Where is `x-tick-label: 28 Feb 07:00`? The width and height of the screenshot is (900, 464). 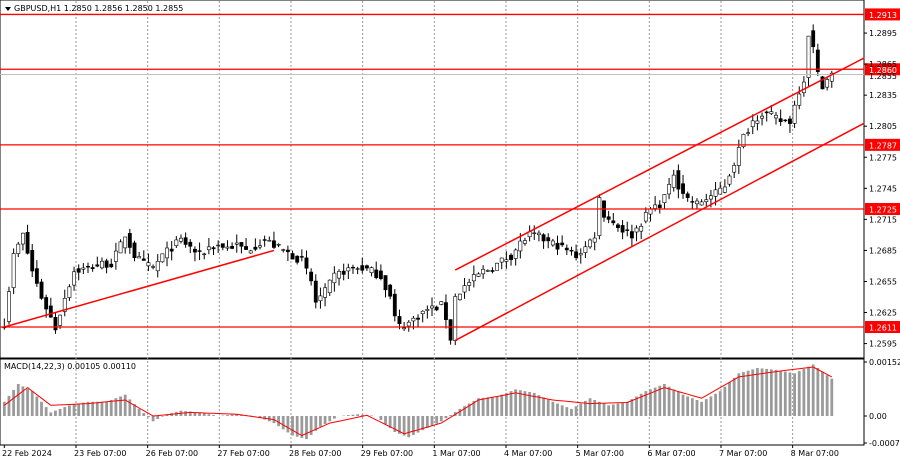
x-tick-label: 28 Feb 07:00 is located at coordinates (315, 453).